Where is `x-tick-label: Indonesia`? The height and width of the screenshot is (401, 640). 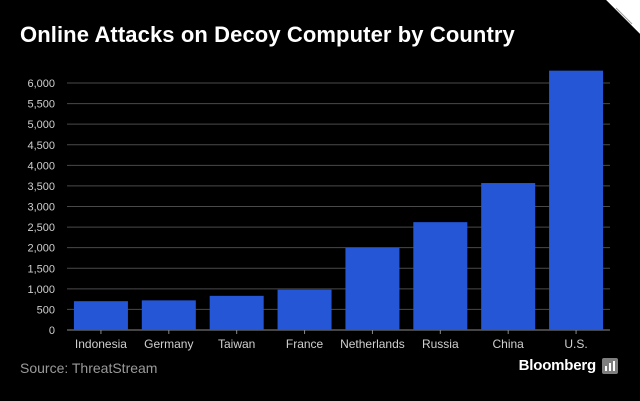 x-tick-label: Indonesia is located at coordinates (101, 344).